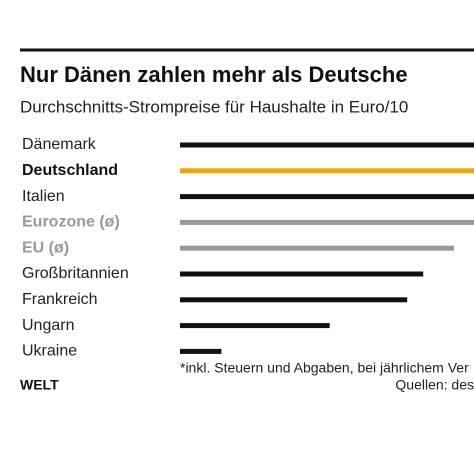  I want to click on logo: WELT, so click(39, 385).